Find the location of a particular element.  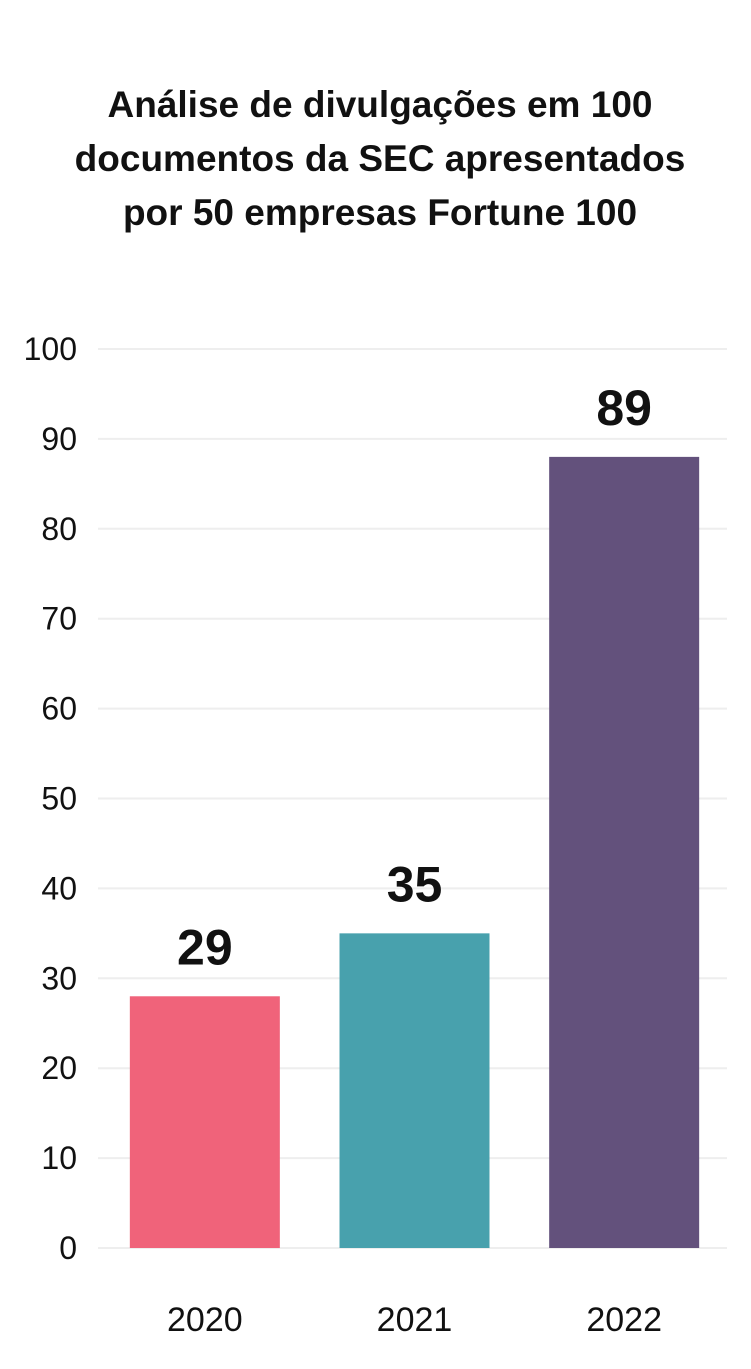

bar-2021 is located at coordinates (414, 1090).